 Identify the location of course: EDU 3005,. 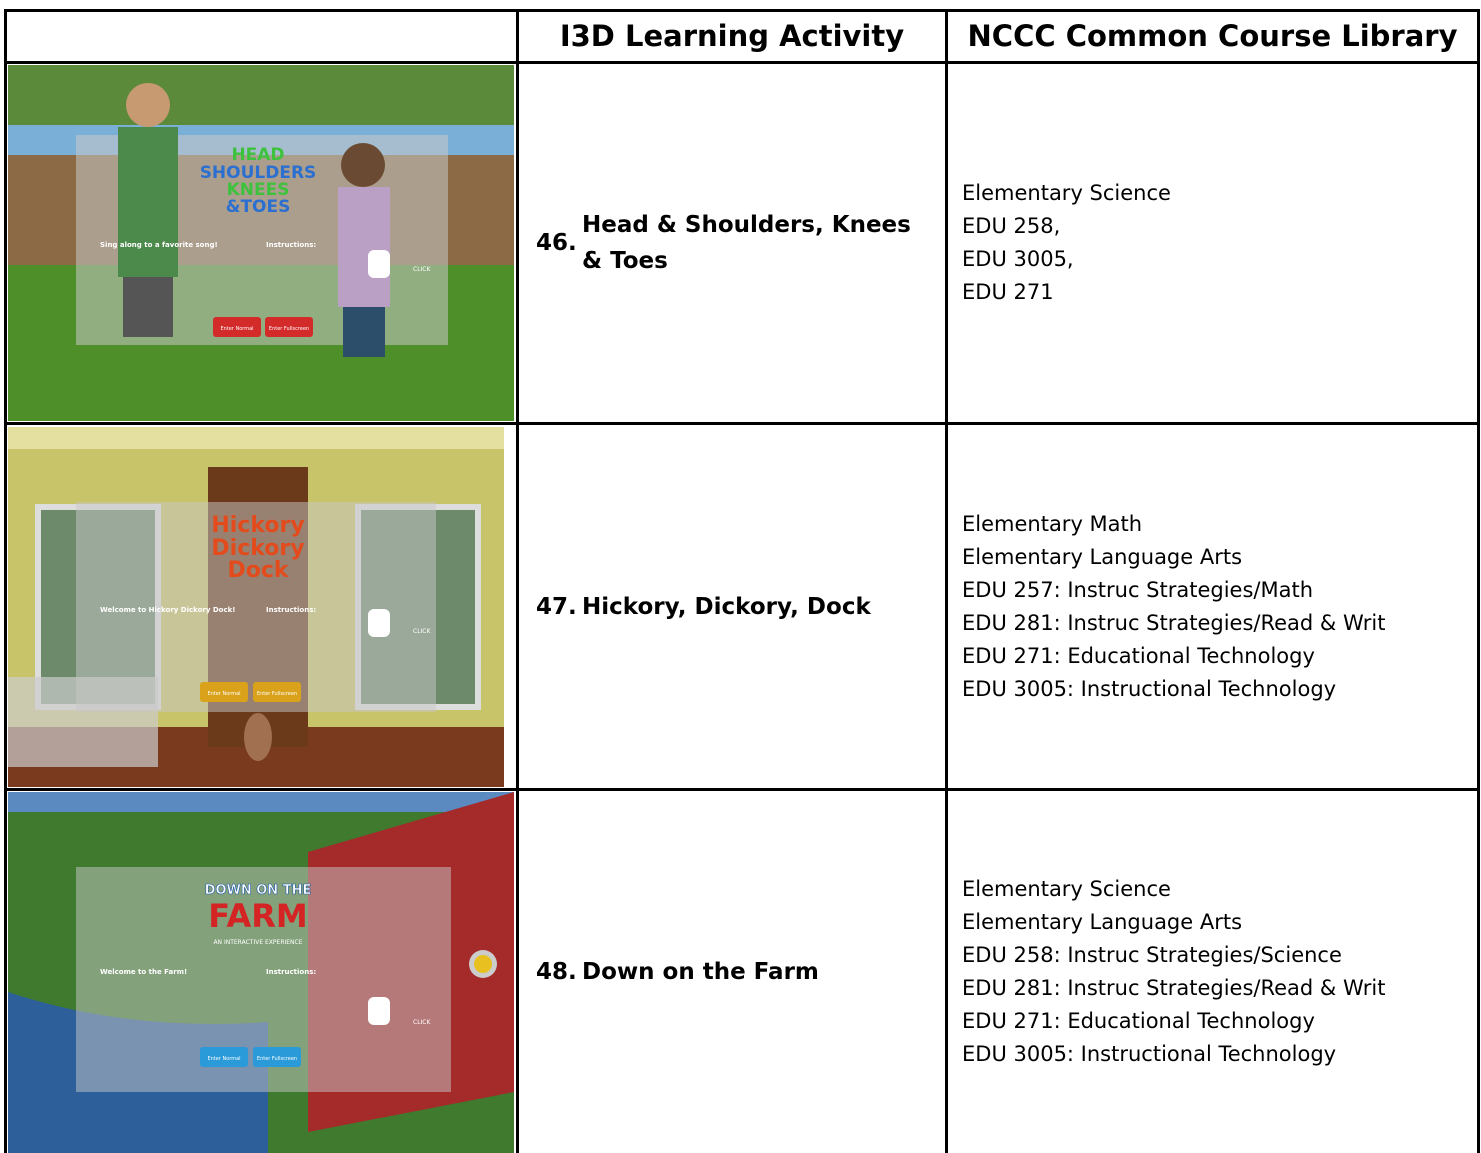
(1018, 259).